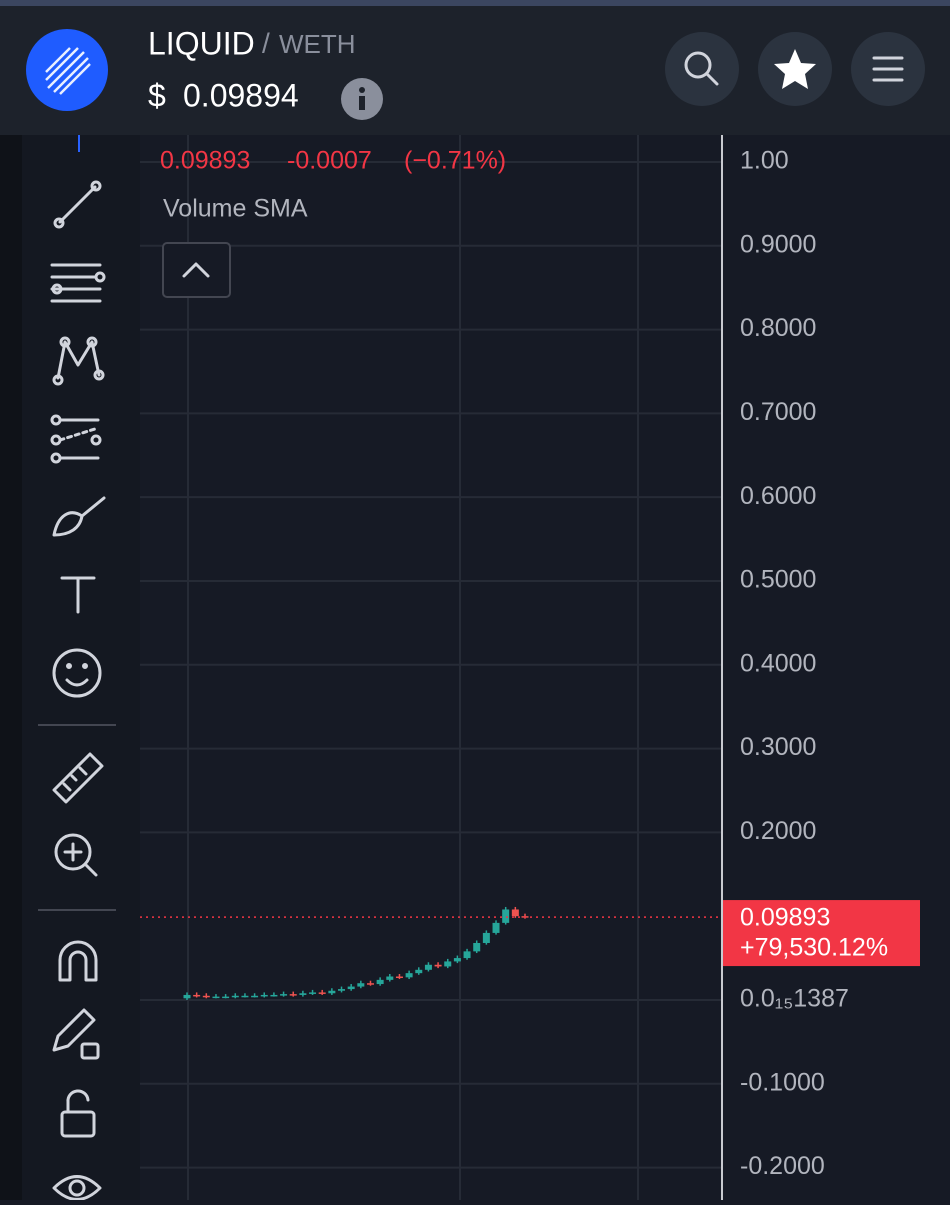  I want to click on y-tick-label: 0.2000, so click(778, 831).